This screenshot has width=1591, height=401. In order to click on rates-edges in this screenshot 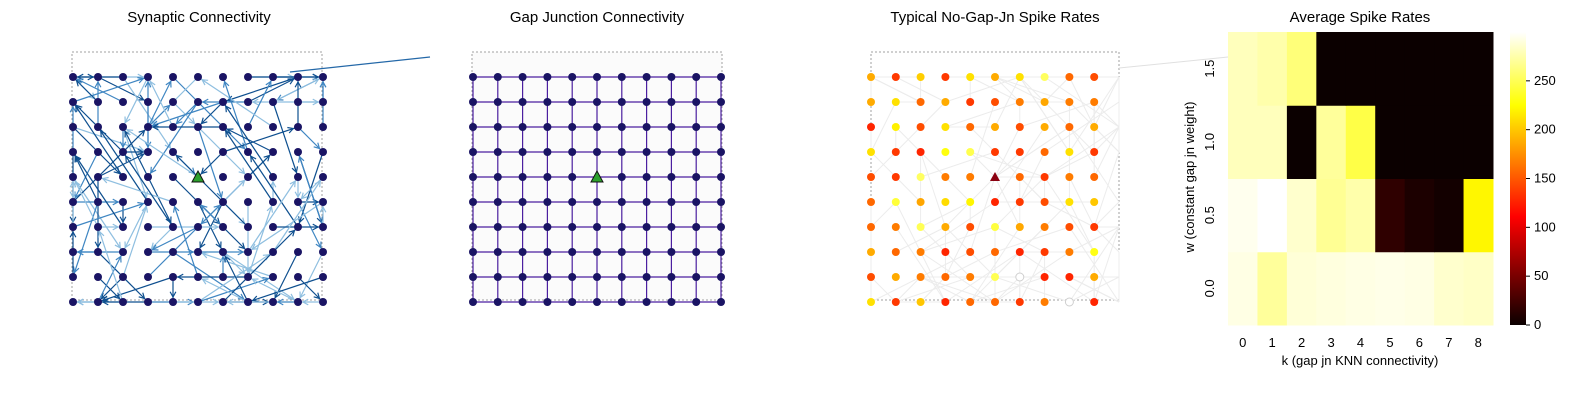, I will do `click(995, 189)`.